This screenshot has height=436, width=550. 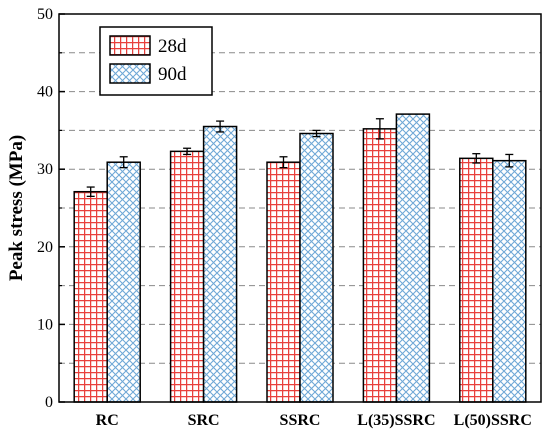 I want to click on legend-swatch-28d, so click(x=130, y=45).